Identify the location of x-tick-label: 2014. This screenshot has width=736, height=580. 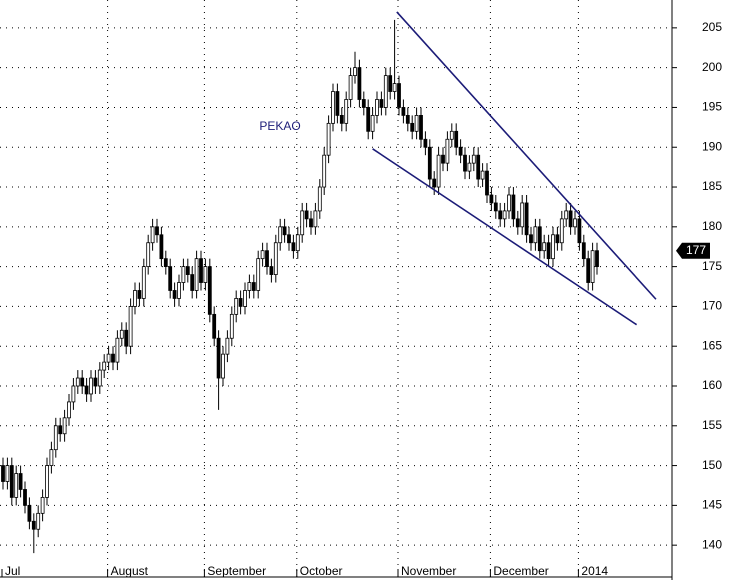
(594, 571).